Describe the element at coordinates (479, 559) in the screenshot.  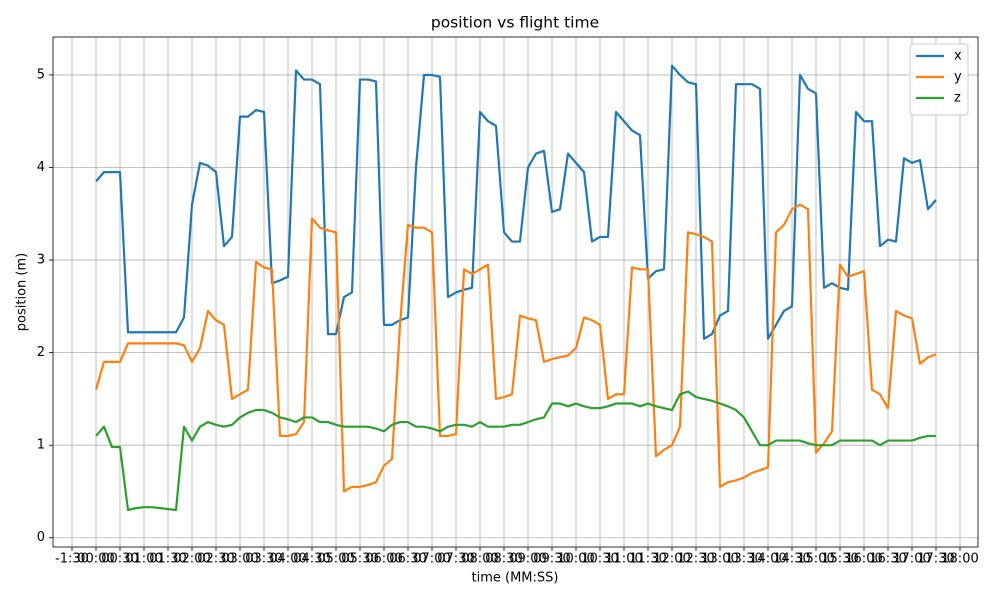
I see `x-tick-label: 08:00` at that location.